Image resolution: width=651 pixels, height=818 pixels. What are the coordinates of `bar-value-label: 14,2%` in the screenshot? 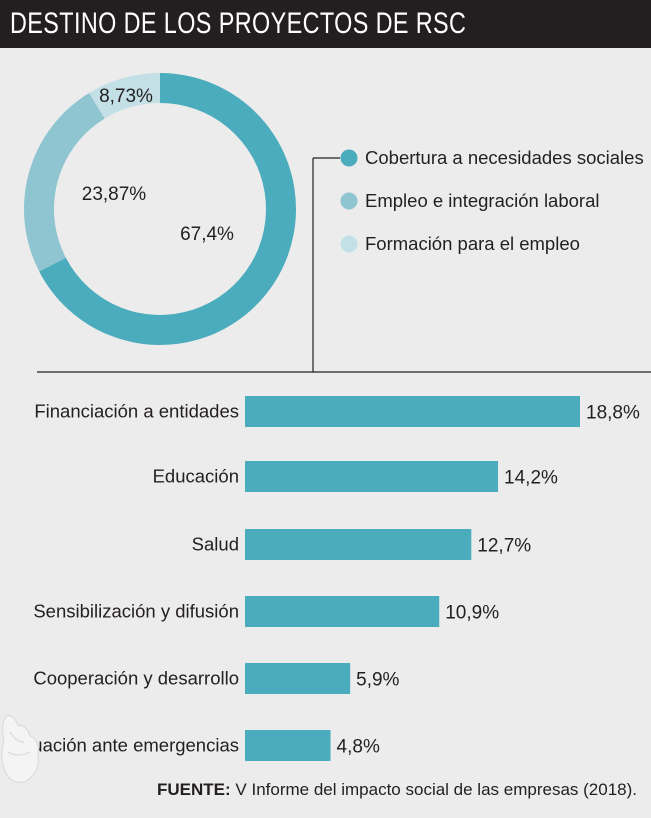 It's located at (531, 478).